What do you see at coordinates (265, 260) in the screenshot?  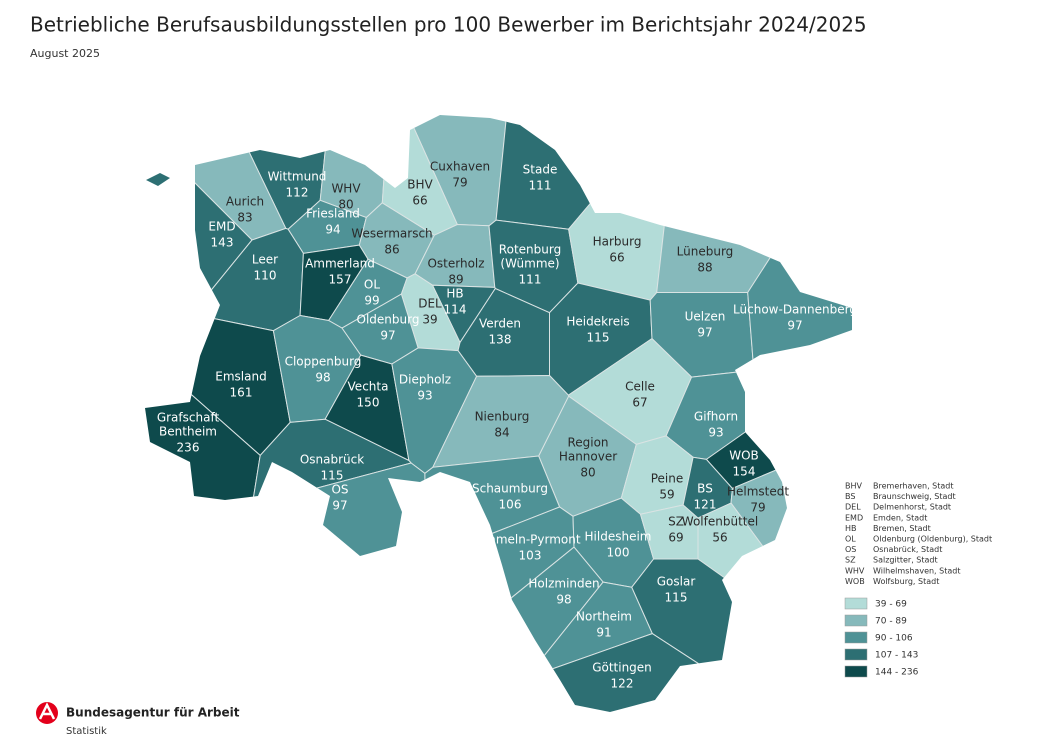 I see `region-name: Leer` at bounding box center [265, 260].